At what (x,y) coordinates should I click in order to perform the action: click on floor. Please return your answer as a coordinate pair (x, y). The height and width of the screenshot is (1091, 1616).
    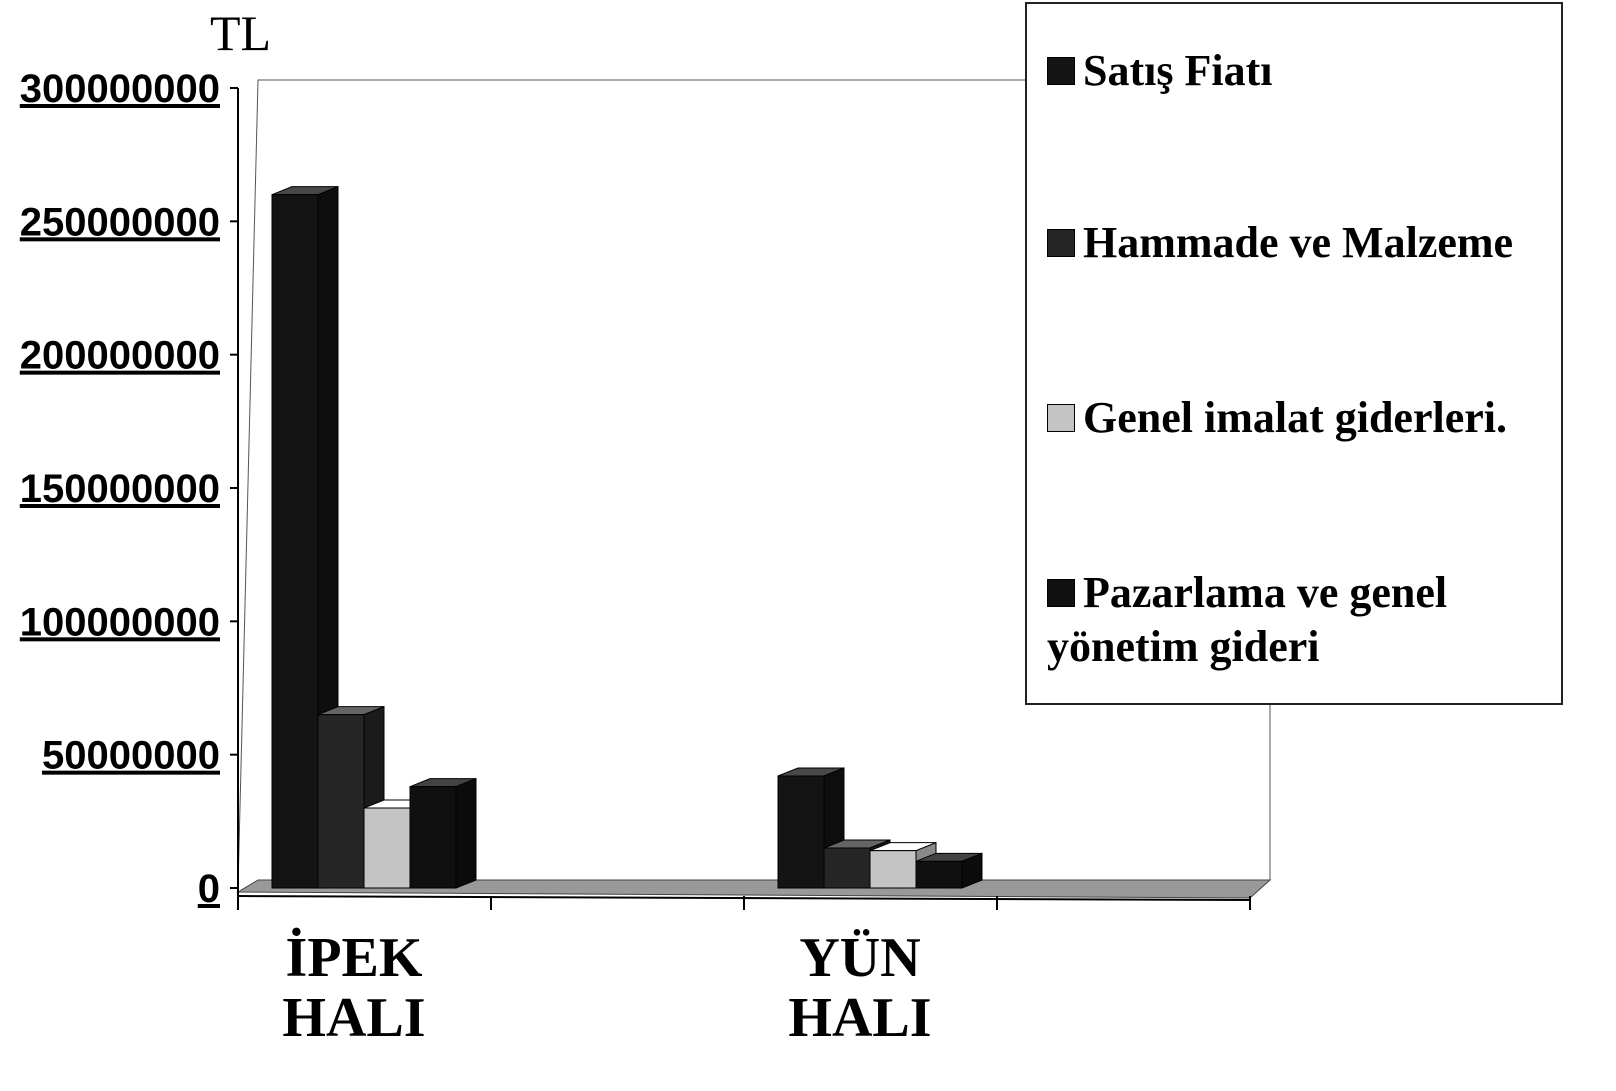
    Looking at the image, I should click on (754, 889).